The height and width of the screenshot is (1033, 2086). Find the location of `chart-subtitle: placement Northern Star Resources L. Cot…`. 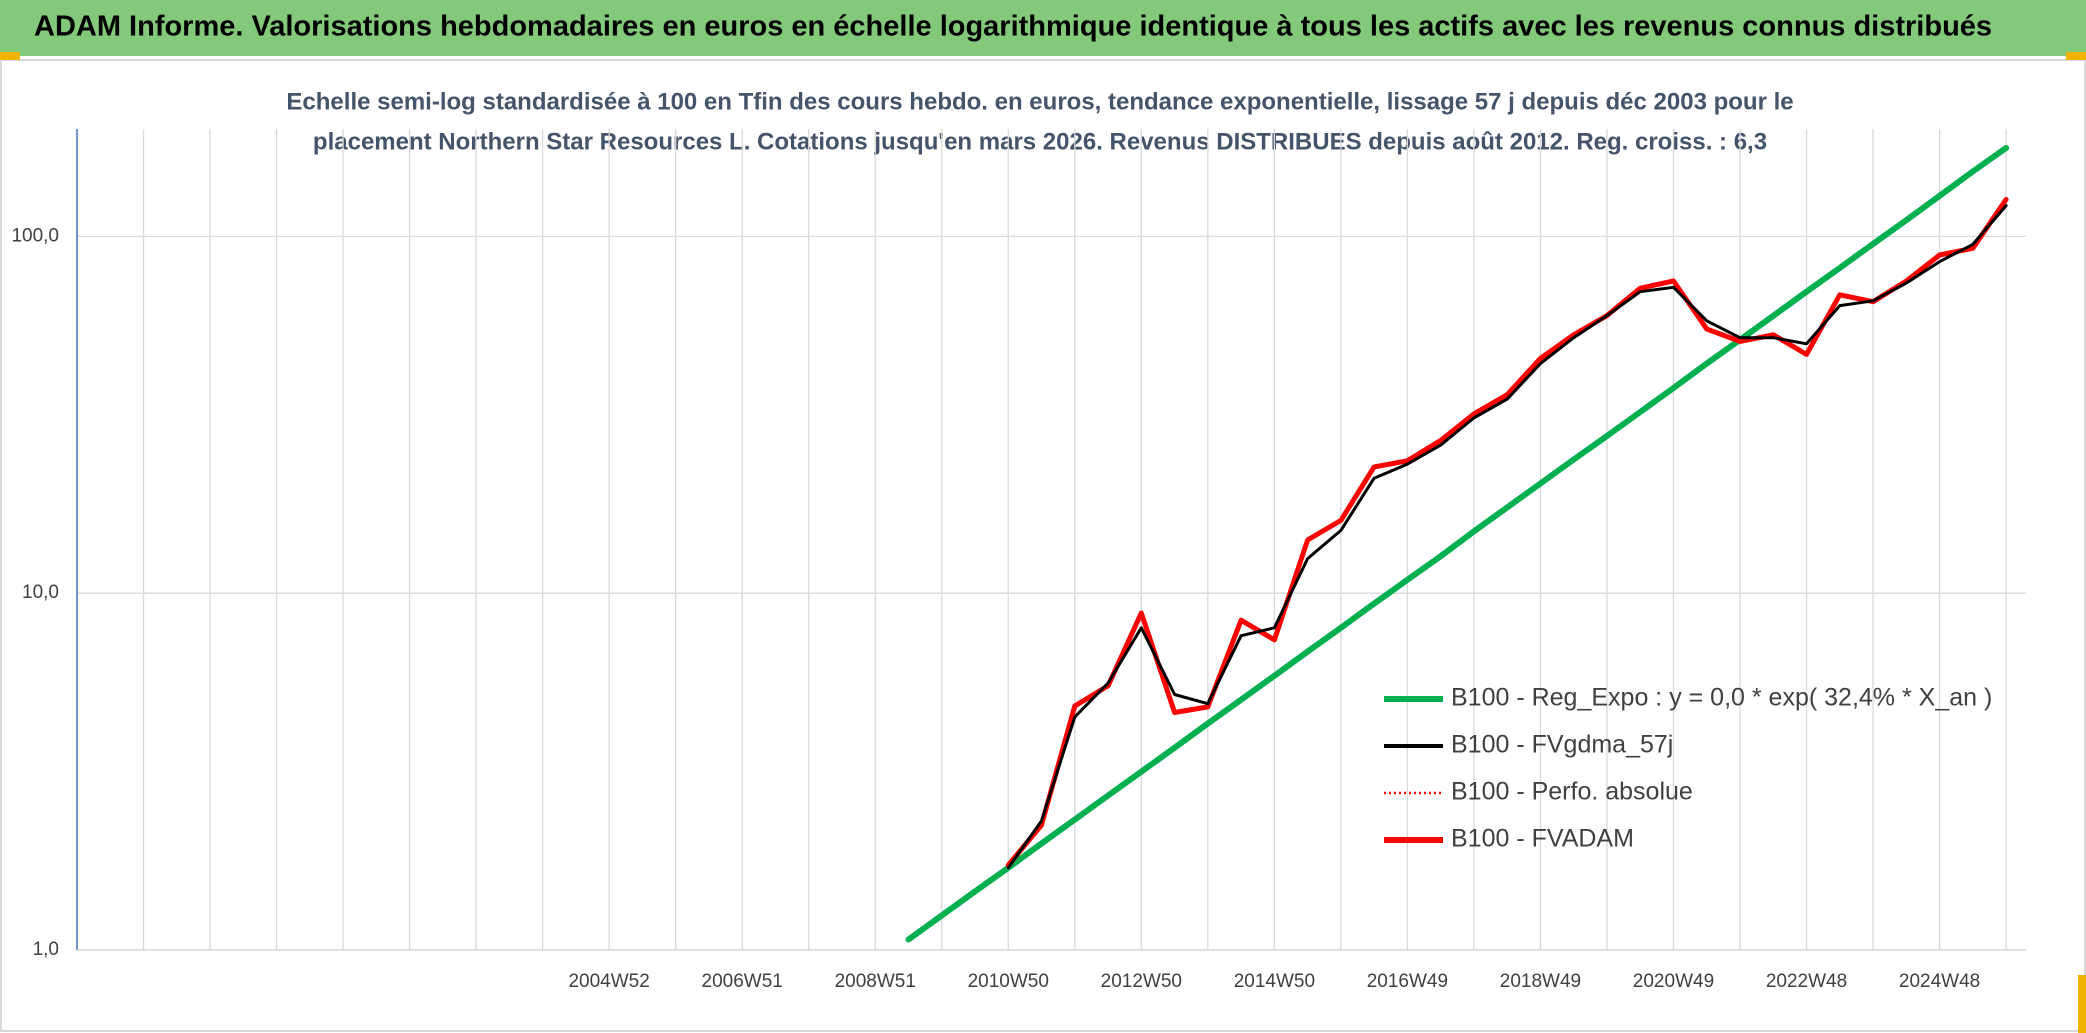

chart-subtitle: placement Northern Star Resources L. Cot… is located at coordinates (1040, 141).